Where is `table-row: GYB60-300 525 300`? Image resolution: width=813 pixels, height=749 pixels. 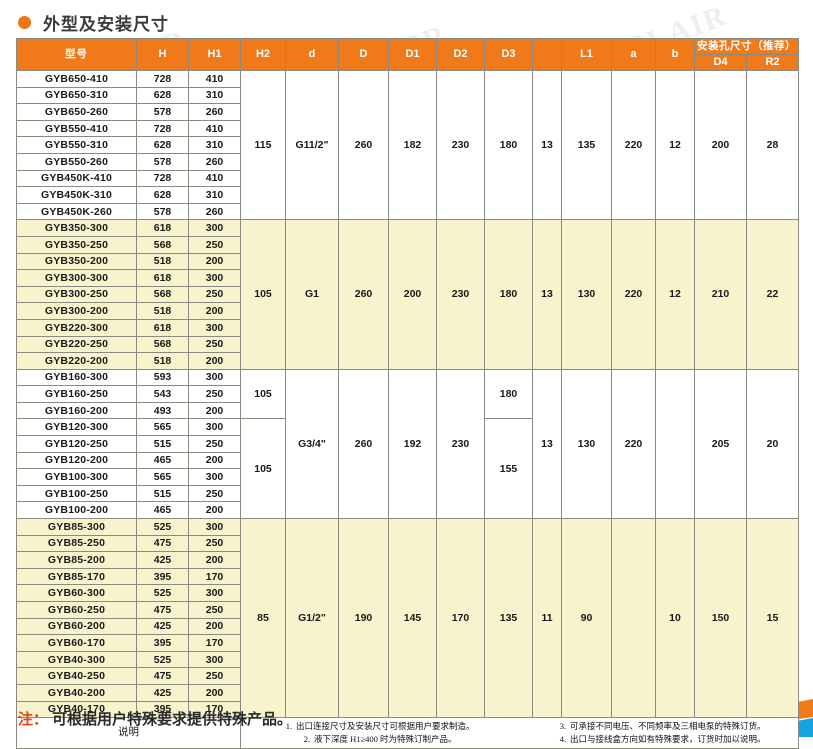 table-row: GYB60-300 525 300 is located at coordinates (407, 593).